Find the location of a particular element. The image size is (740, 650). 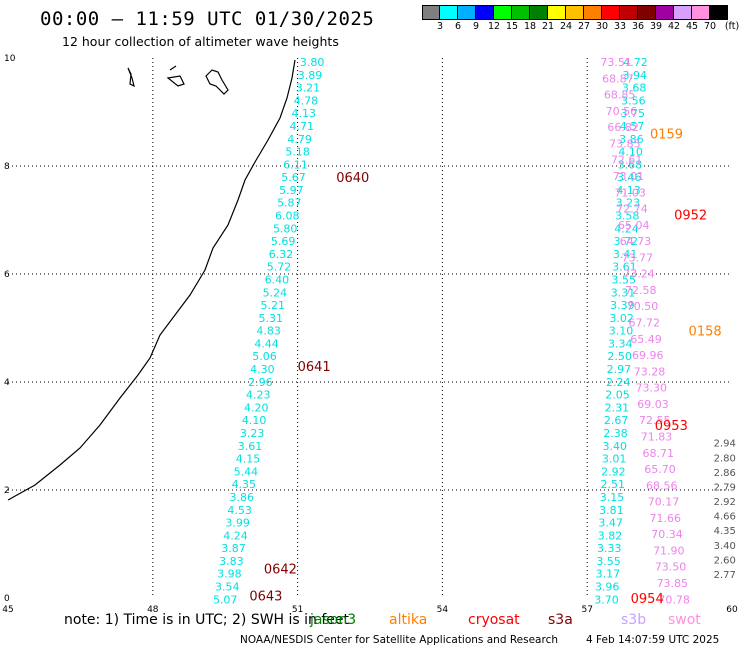

wave-height-value: 71.83 is located at coordinates (657, 436).